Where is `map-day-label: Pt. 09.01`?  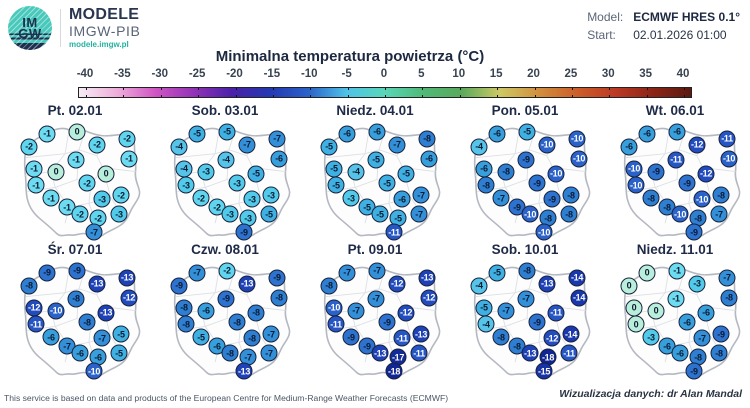 map-day-label: Pt. 09.01 is located at coordinates (375, 249).